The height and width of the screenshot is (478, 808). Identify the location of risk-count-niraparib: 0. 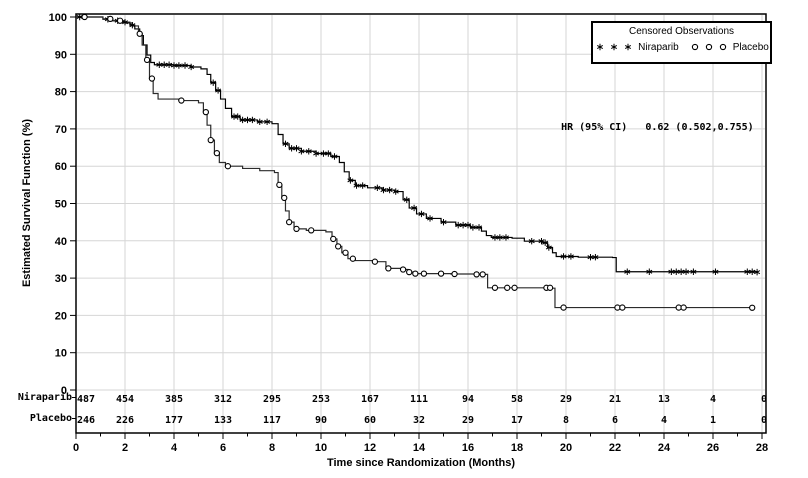
(764, 399).